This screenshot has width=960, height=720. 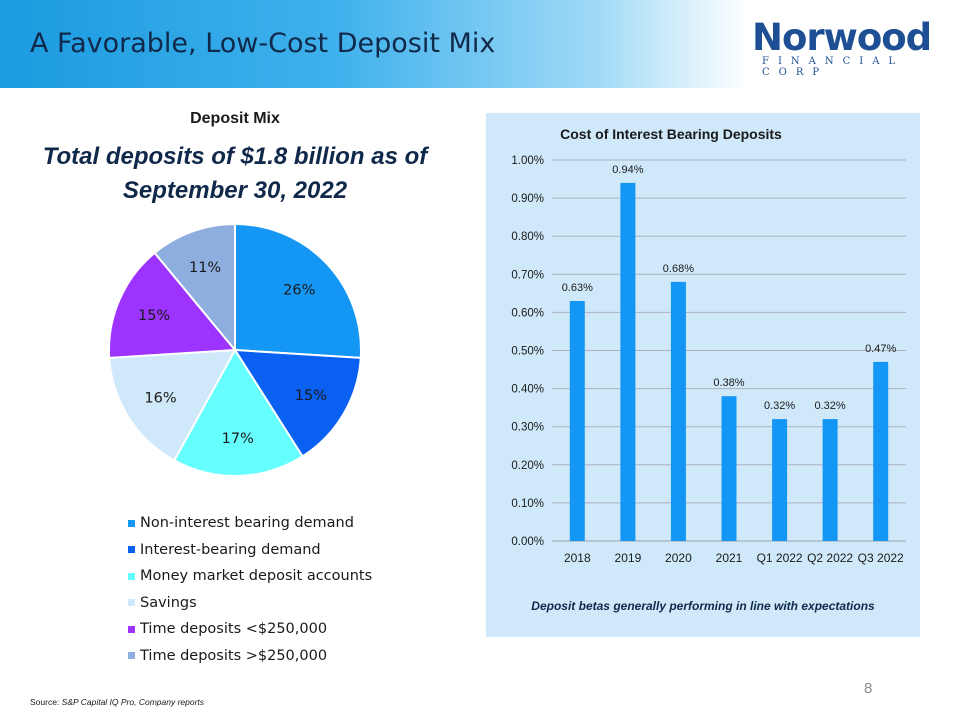 I want to click on data-label-q2-2022: 0.32%, so click(x=829, y=406).